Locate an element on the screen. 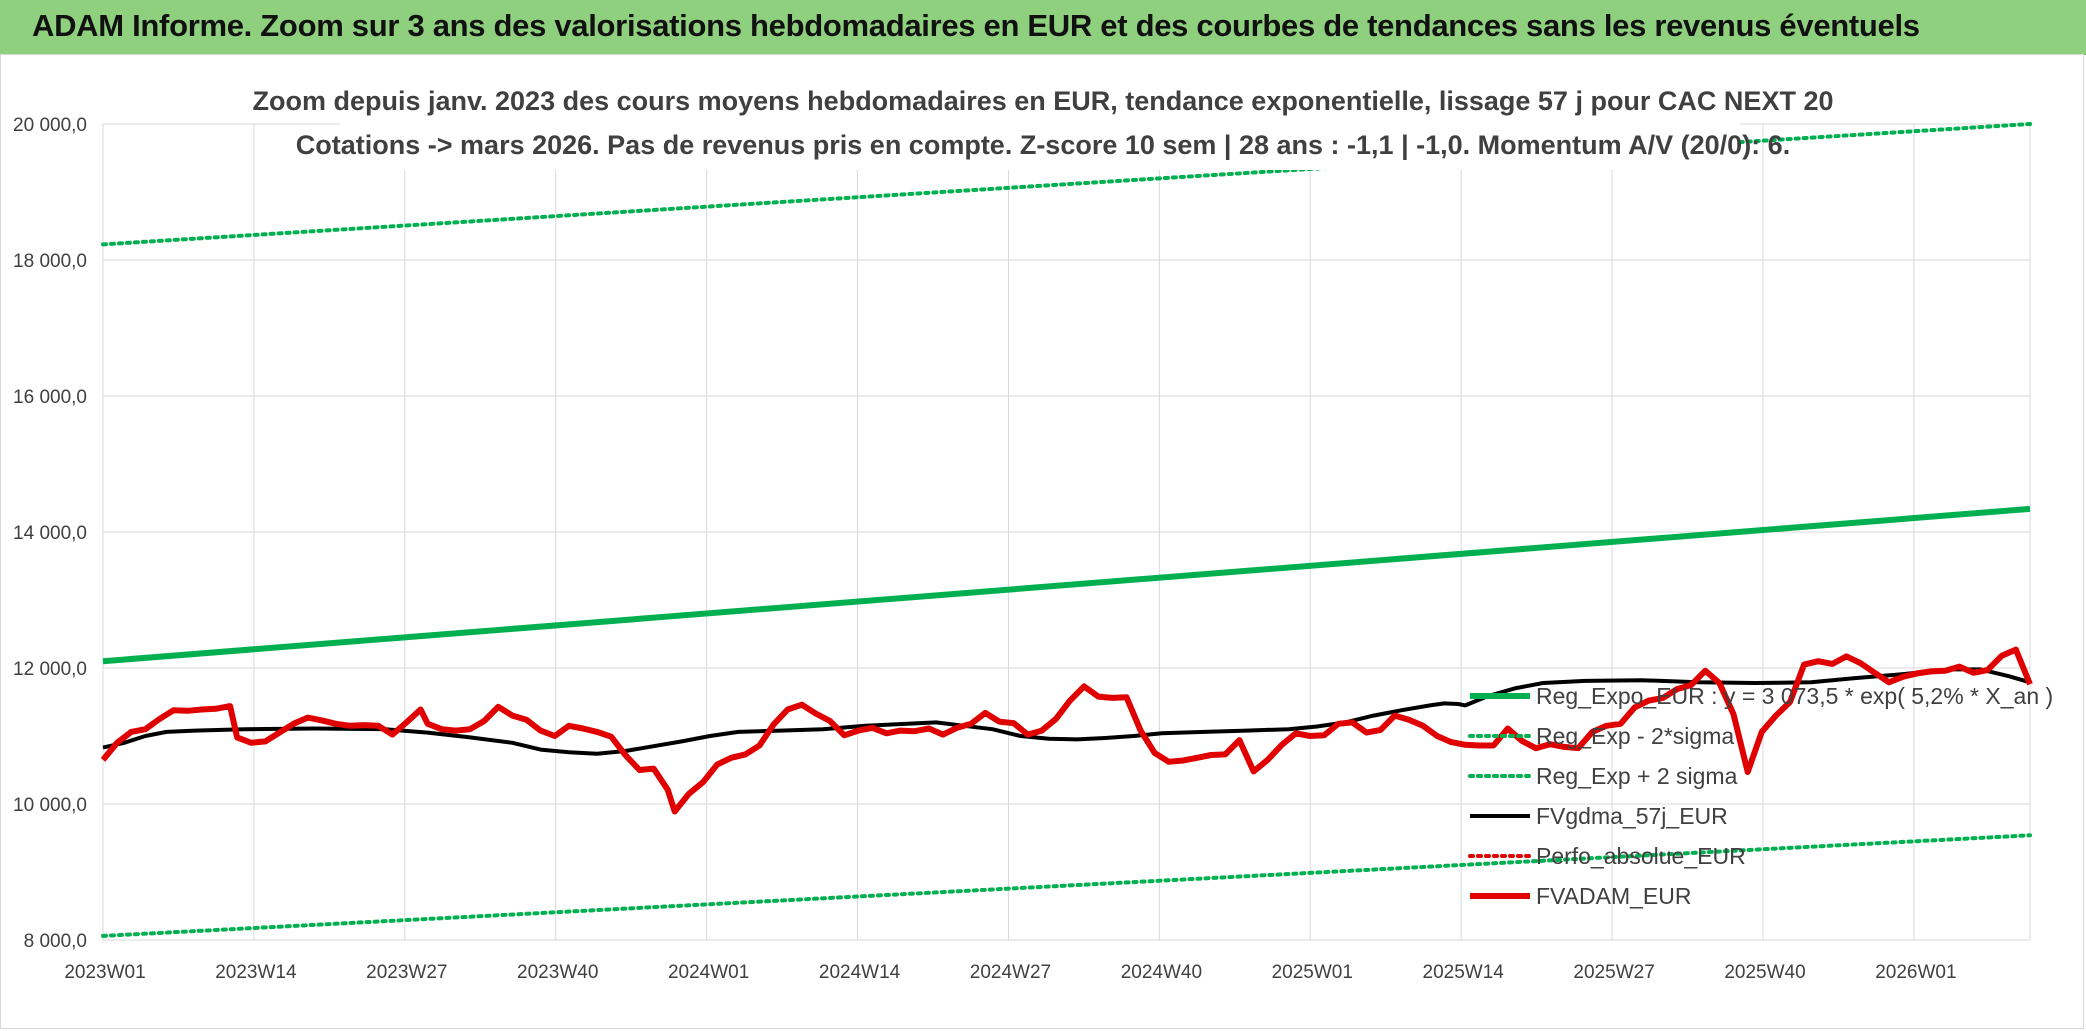 The width and height of the screenshot is (2086, 1031). y-tick-label: 20 000,0 is located at coordinates (50, 125).